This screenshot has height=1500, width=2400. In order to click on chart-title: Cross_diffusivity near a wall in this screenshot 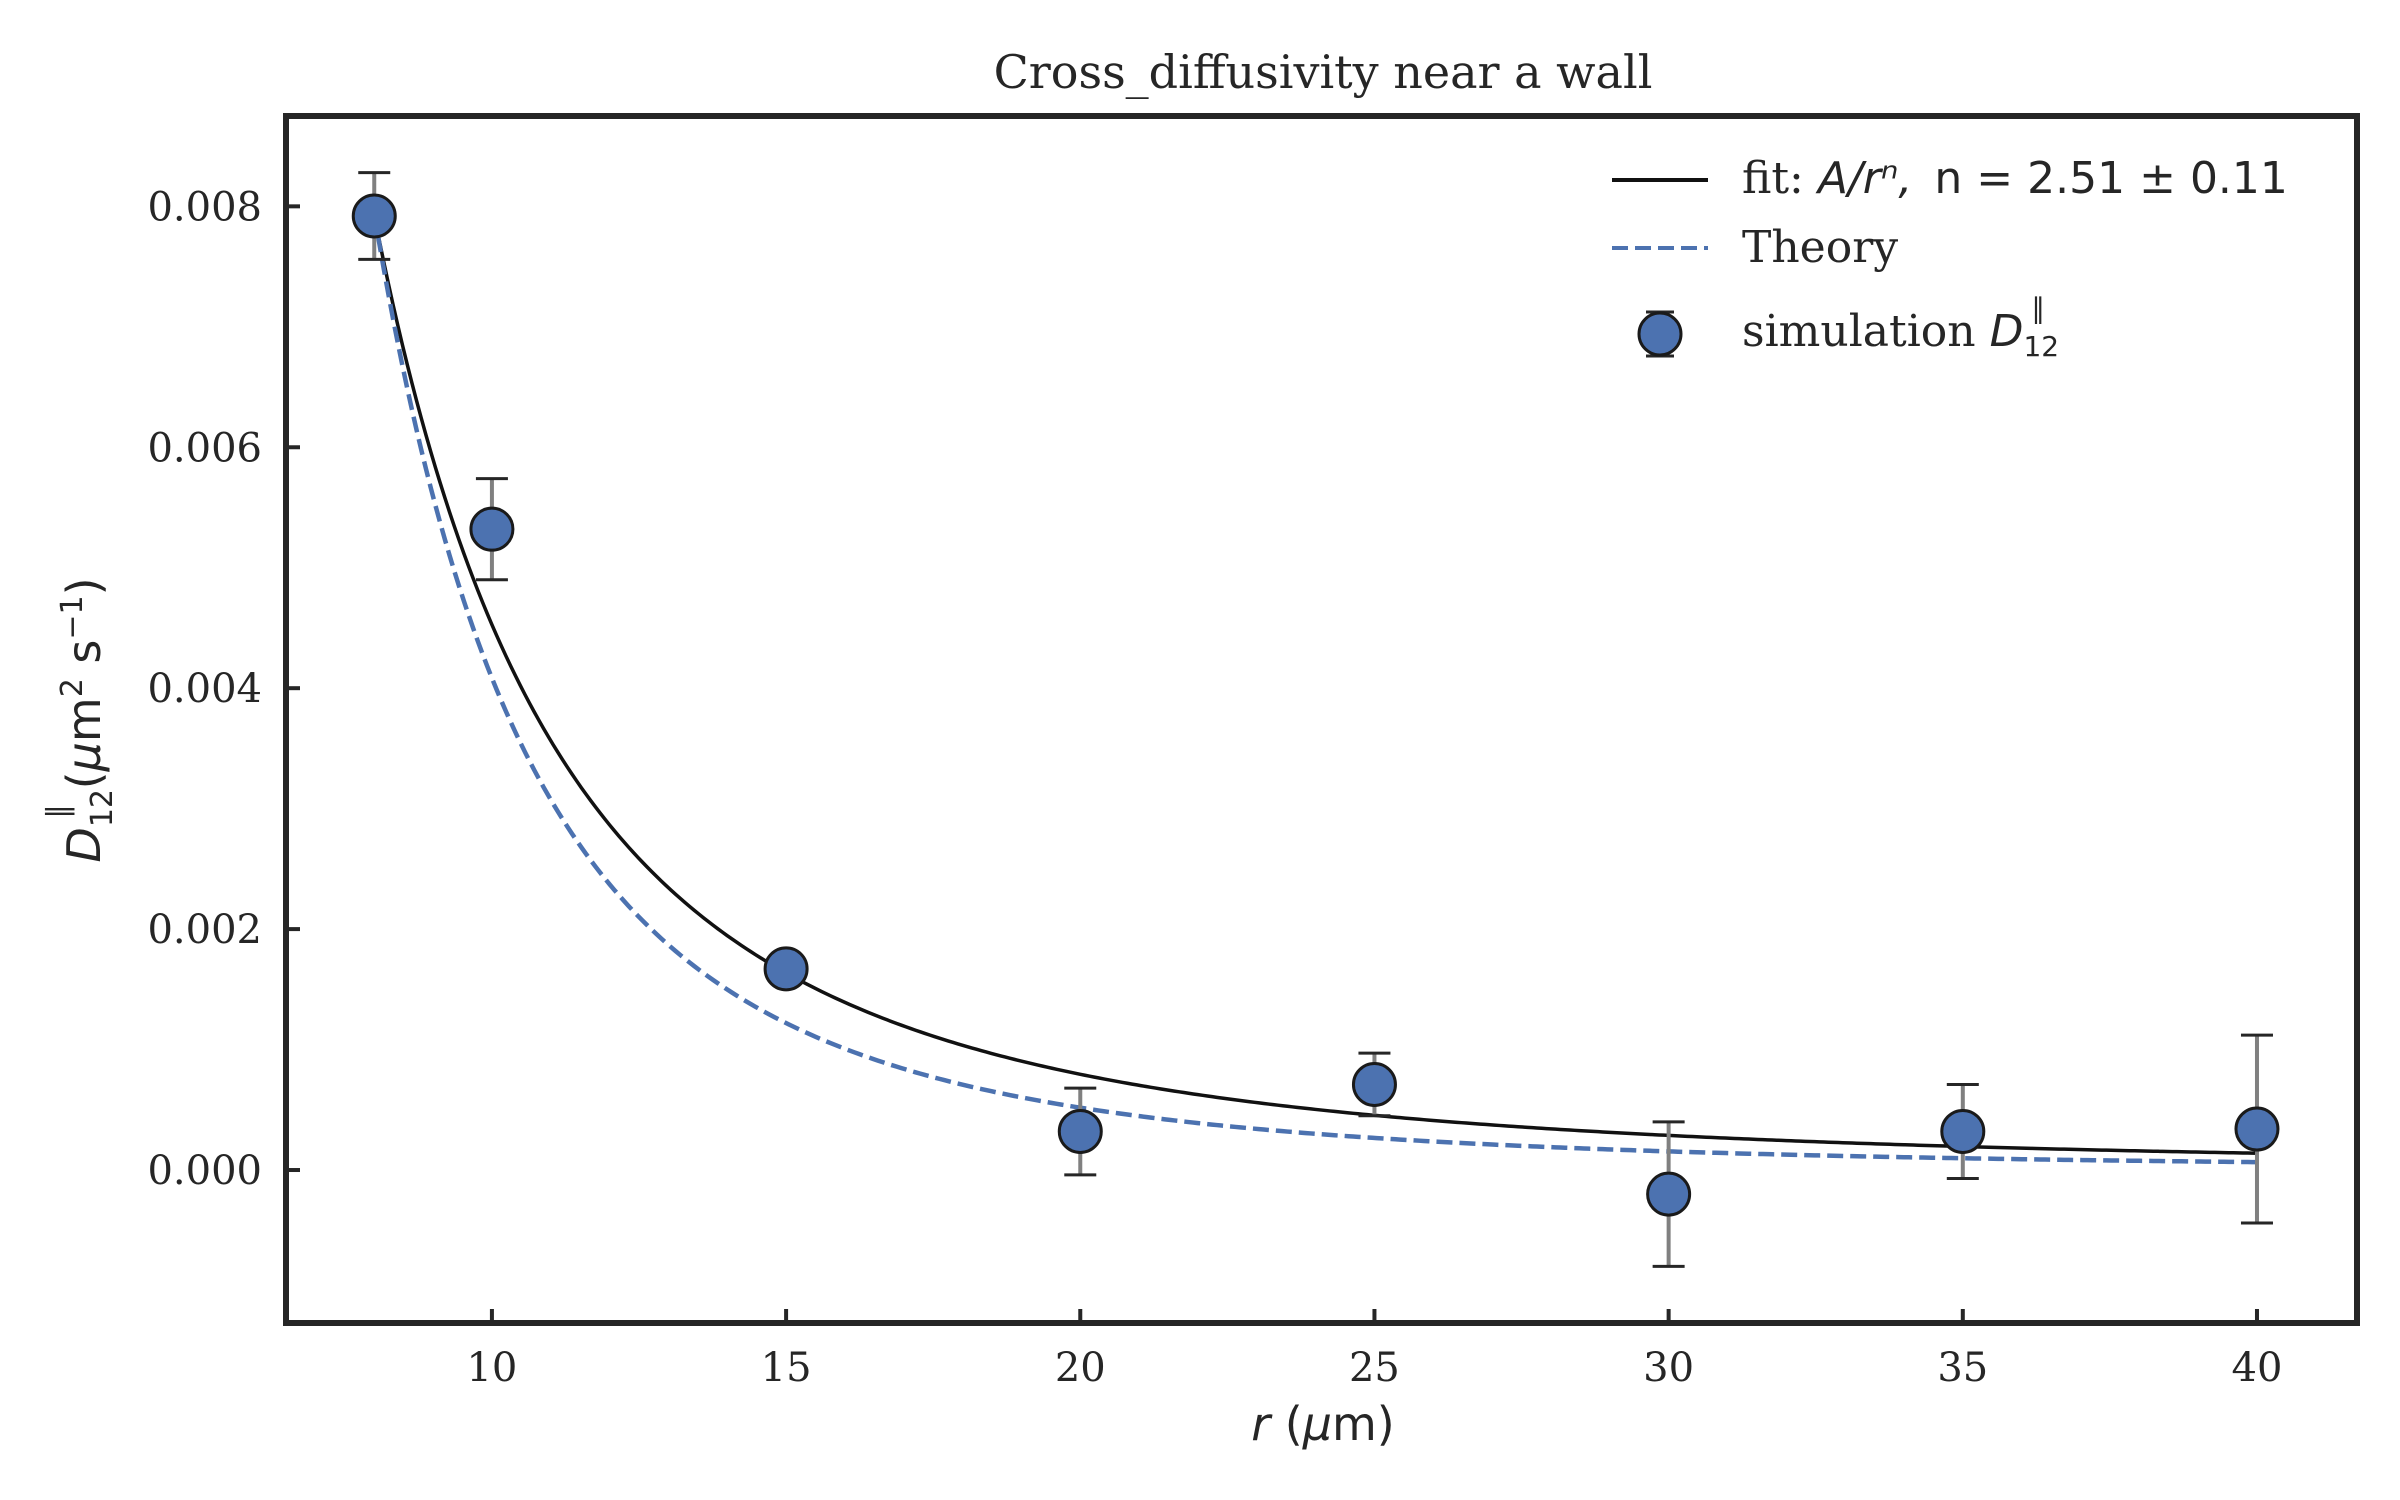, I will do `click(1323, 72)`.